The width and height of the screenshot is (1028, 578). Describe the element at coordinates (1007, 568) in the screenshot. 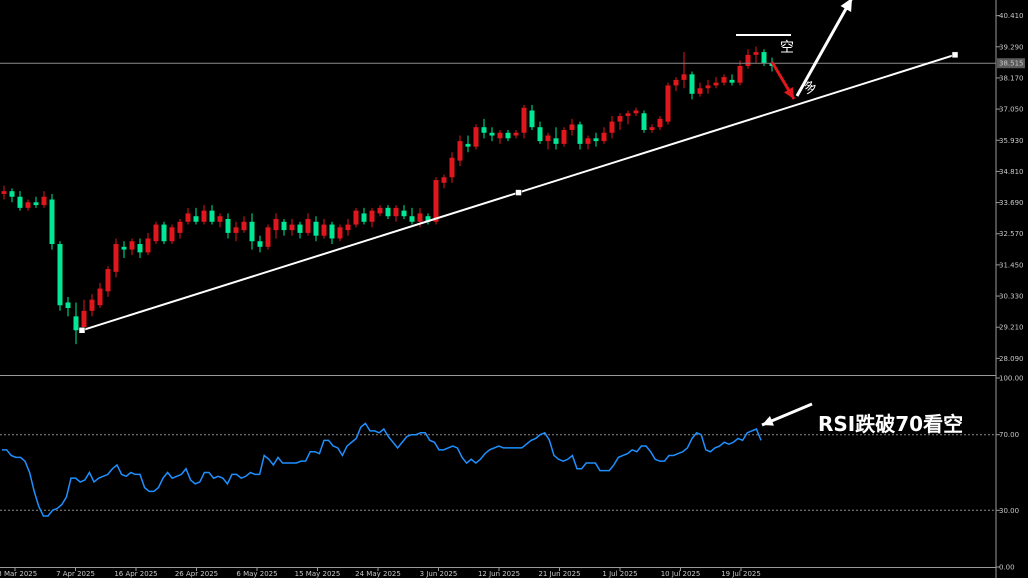

I see `rsi-tick-label: 0.00` at that location.